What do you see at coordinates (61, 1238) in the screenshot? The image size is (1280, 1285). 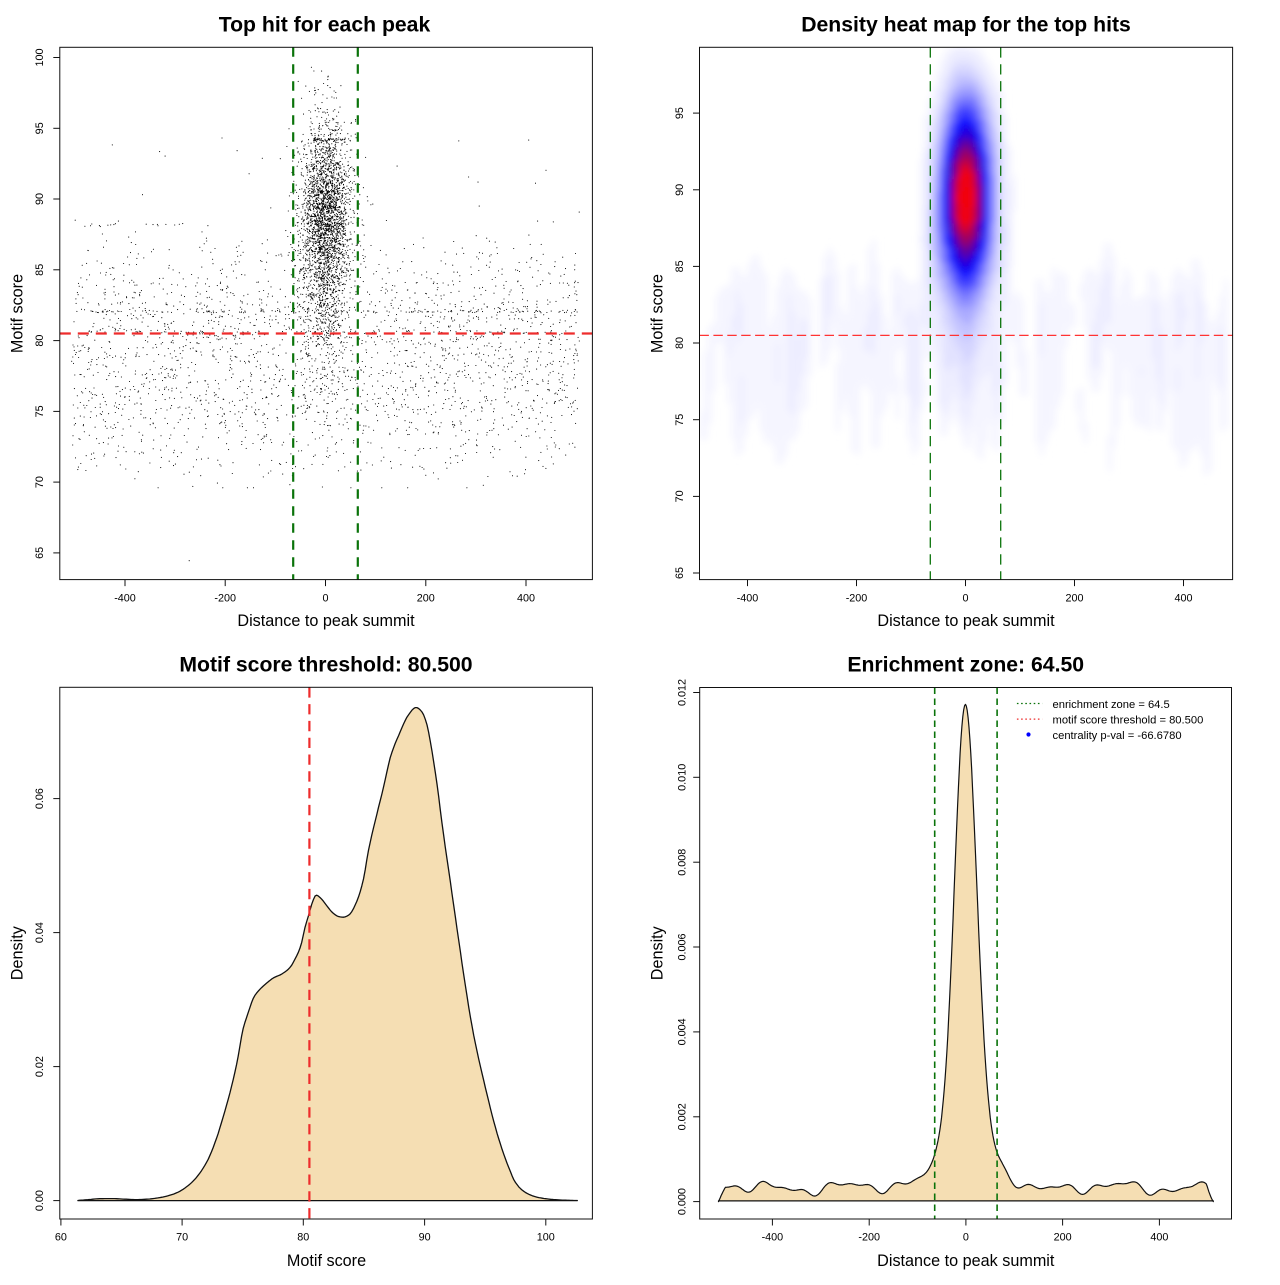 I see `svg-text: 60` at bounding box center [61, 1238].